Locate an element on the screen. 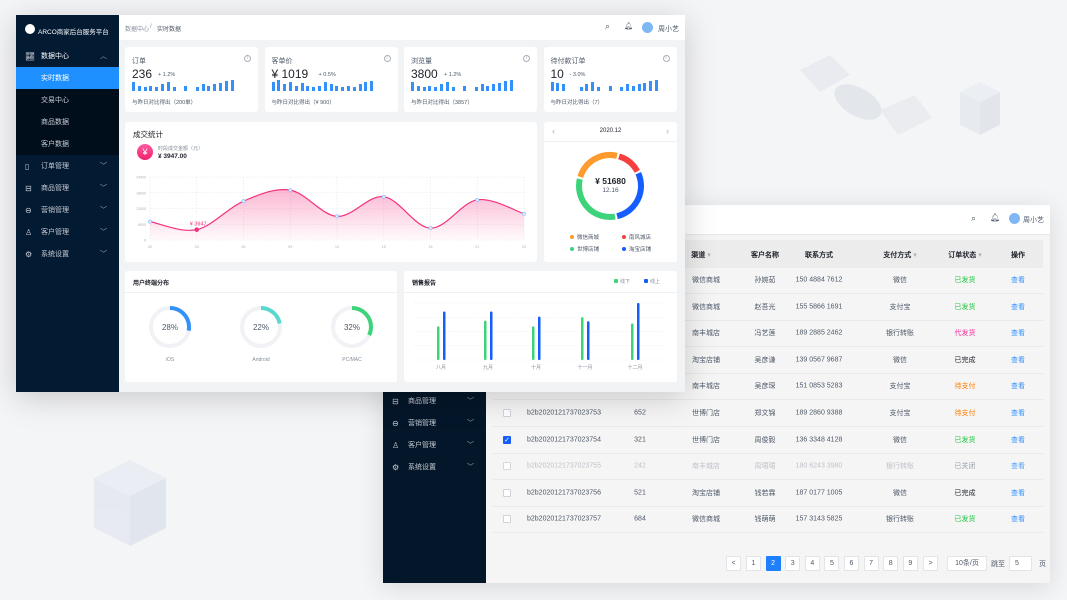 The image size is (1067, 600). column-header: 订单状态 ▾ is located at coordinates (964, 255).